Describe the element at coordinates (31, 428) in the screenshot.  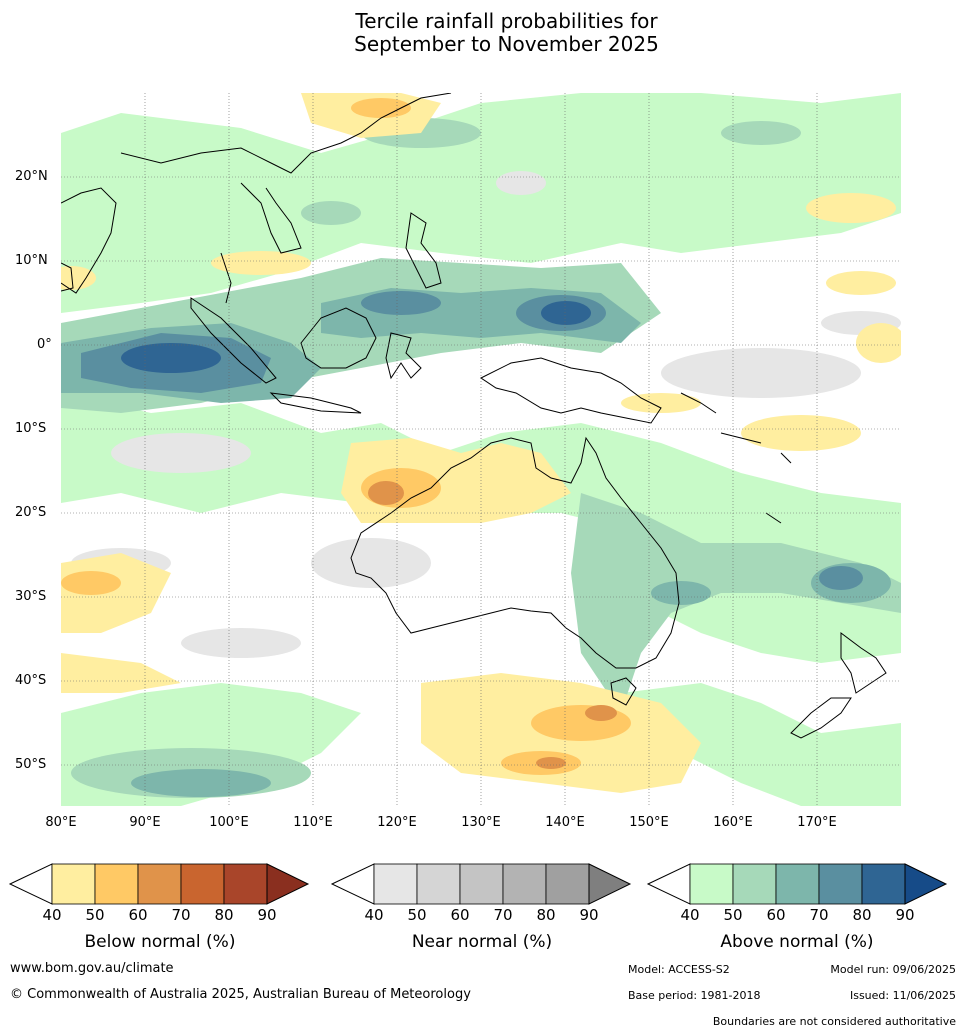
I see `lat-label-10s: 10°S` at that location.